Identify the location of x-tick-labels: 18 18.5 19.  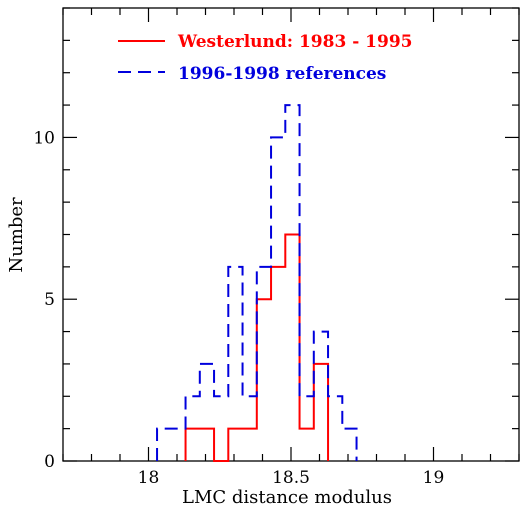
(291, 478).